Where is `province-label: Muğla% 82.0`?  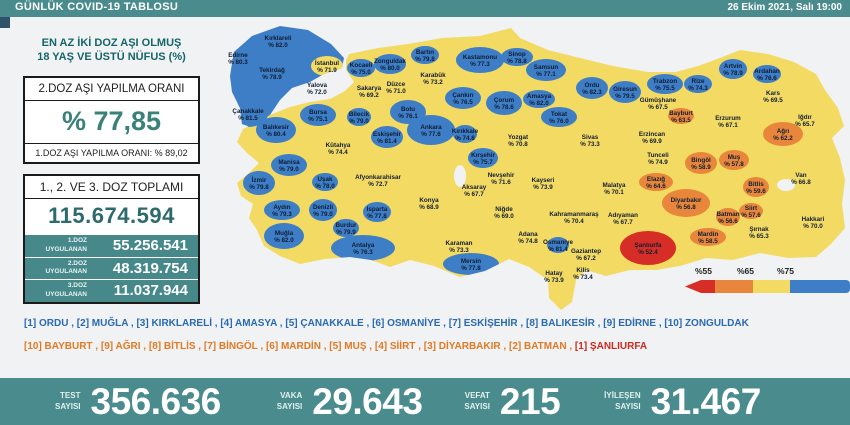 province-label: Muğla% 82.0 is located at coordinates (284, 237).